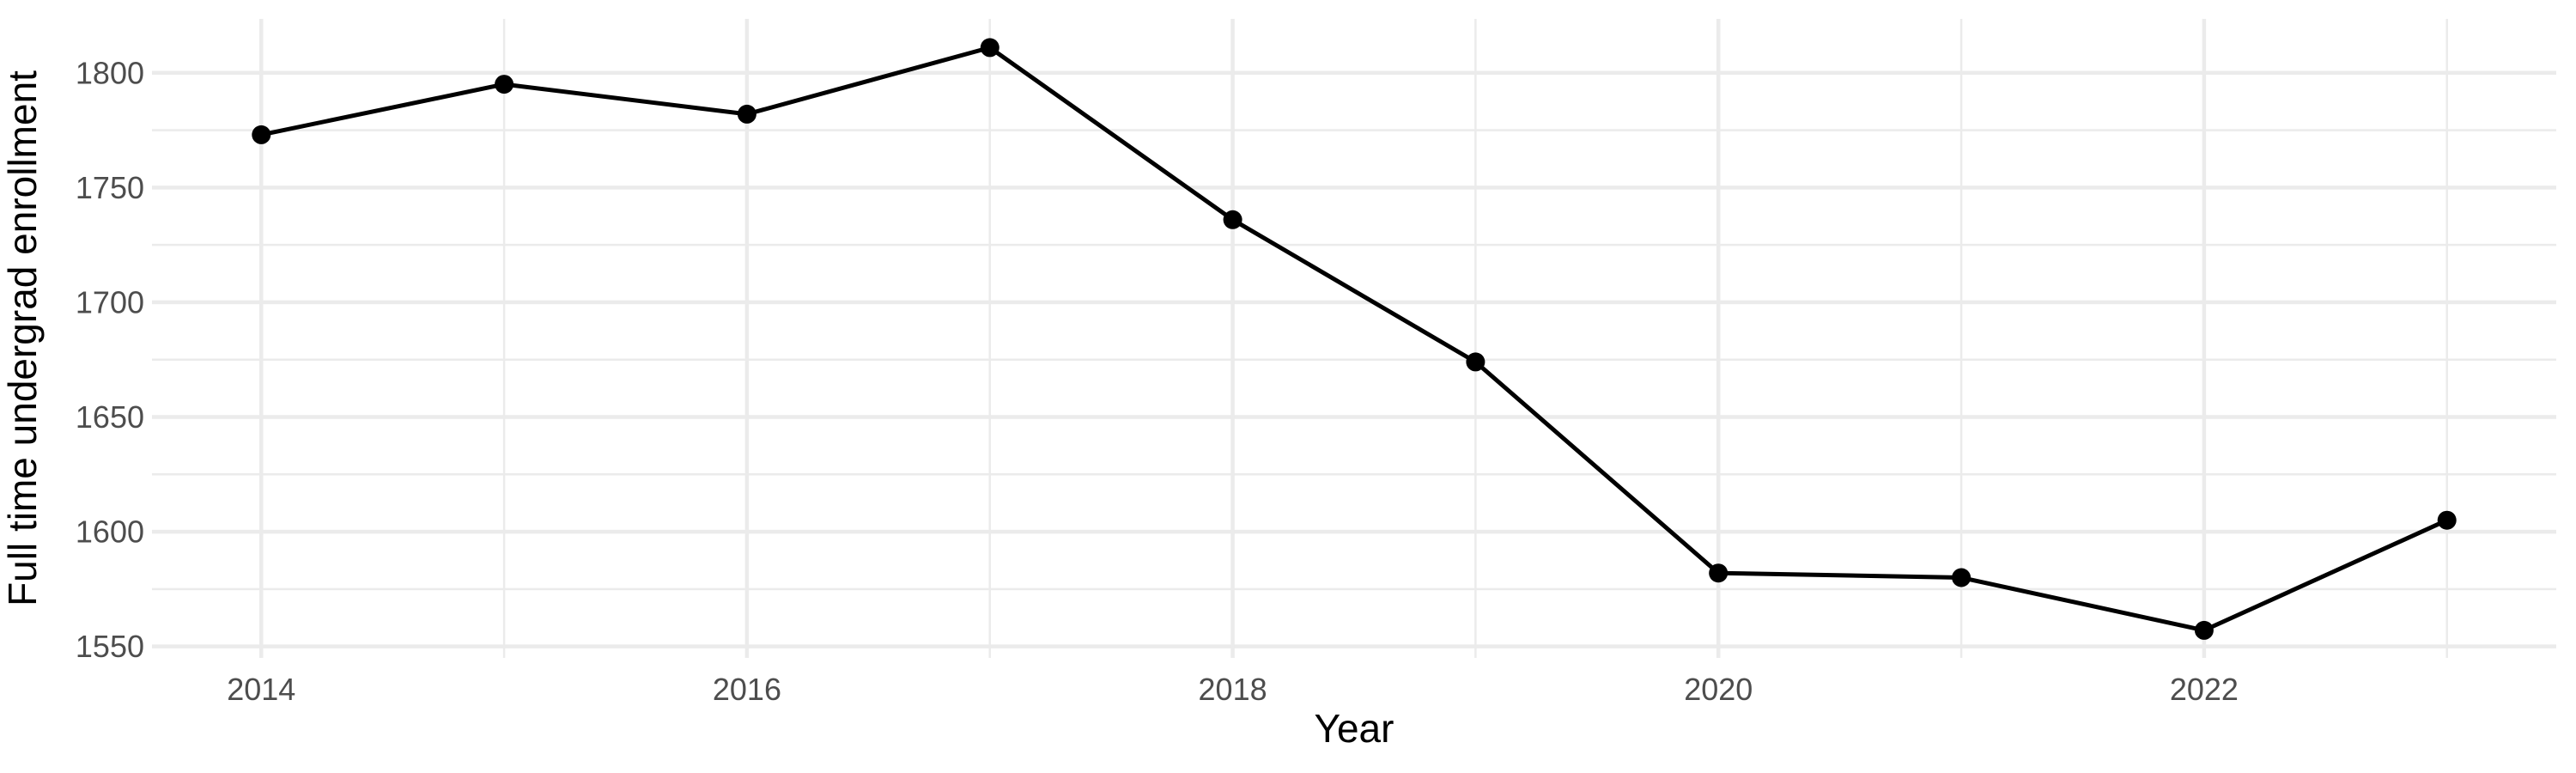 The height and width of the screenshot is (773, 2576). Describe the element at coordinates (261, 689) in the screenshot. I see `x-tick-label: 2014` at that location.